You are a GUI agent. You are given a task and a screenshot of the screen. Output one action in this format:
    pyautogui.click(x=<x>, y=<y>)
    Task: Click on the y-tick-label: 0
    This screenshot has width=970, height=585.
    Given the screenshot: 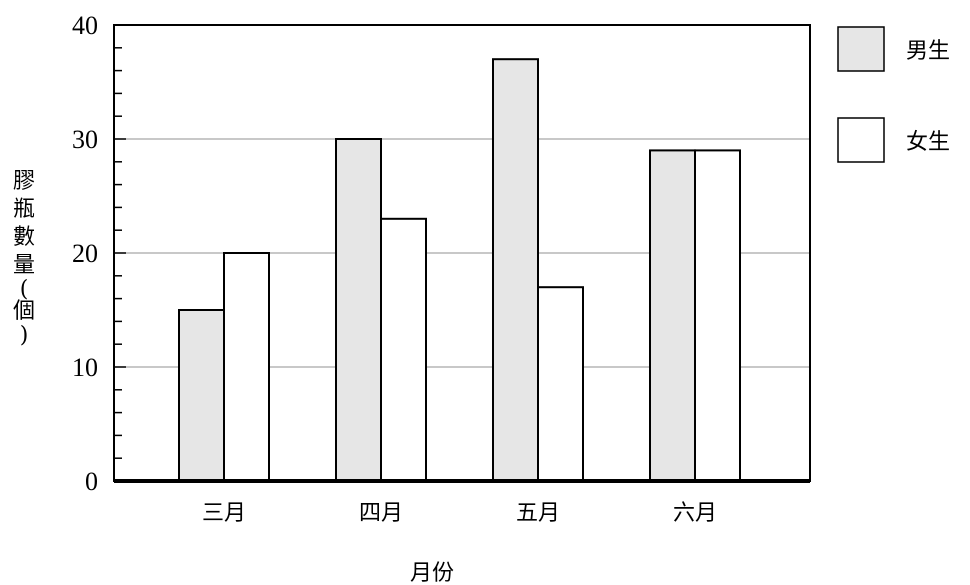 What is the action you would take?
    pyautogui.click(x=91, y=481)
    